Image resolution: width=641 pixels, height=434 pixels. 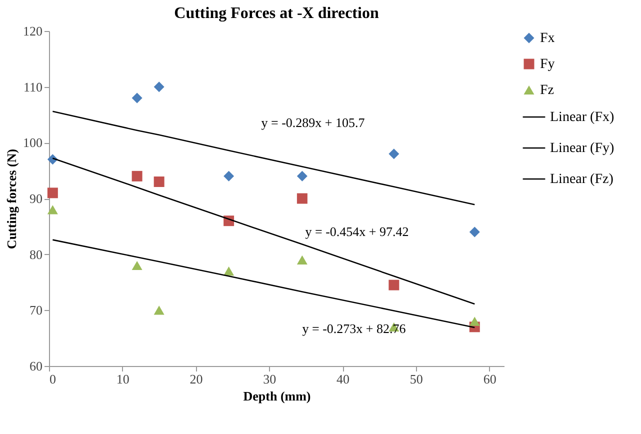 What do you see at coordinates (11, 199) in the screenshot?
I see `y-axis-title: Cutting forces (N)` at bounding box center [11, 199].